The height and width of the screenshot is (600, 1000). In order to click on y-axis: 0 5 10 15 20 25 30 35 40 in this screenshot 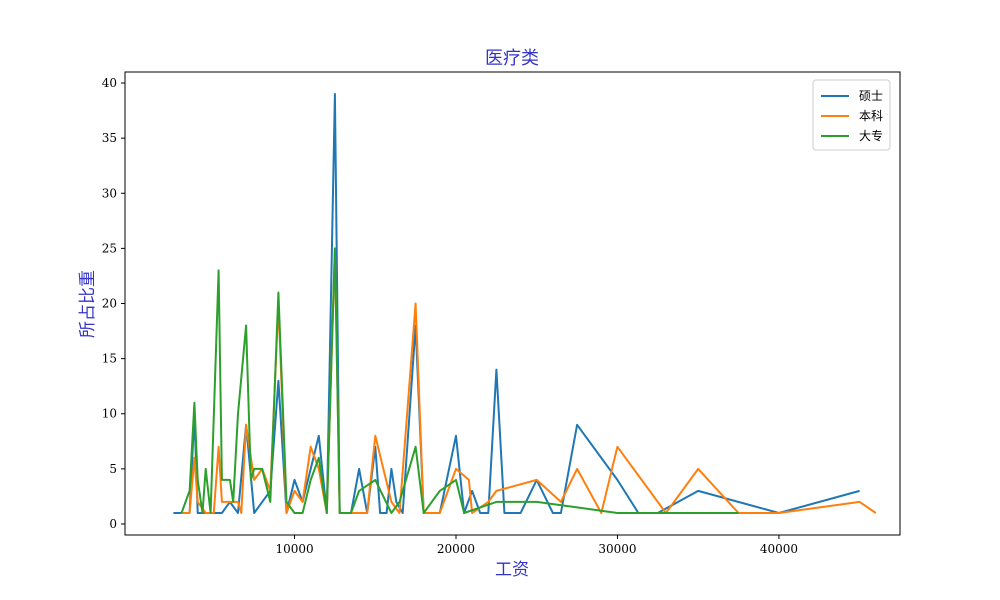, I will do `click(113, 303)`.